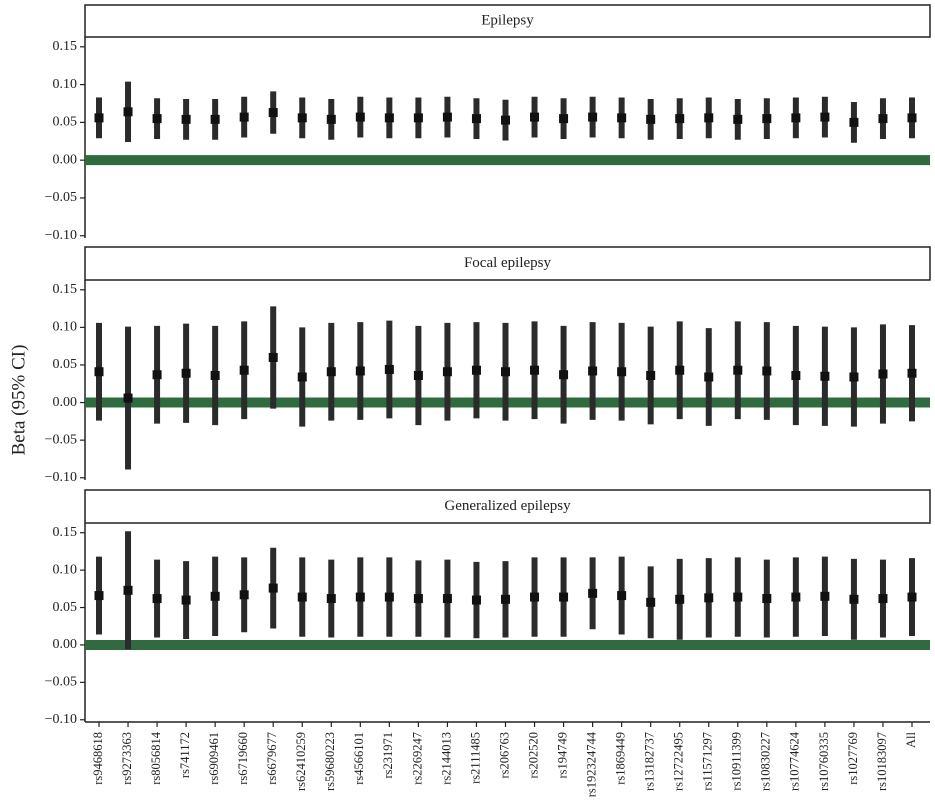 Image resolution: width=935 pixels, height=808 pixels. I want to click on x-tick-label: rs1869449, so click(621, 758).